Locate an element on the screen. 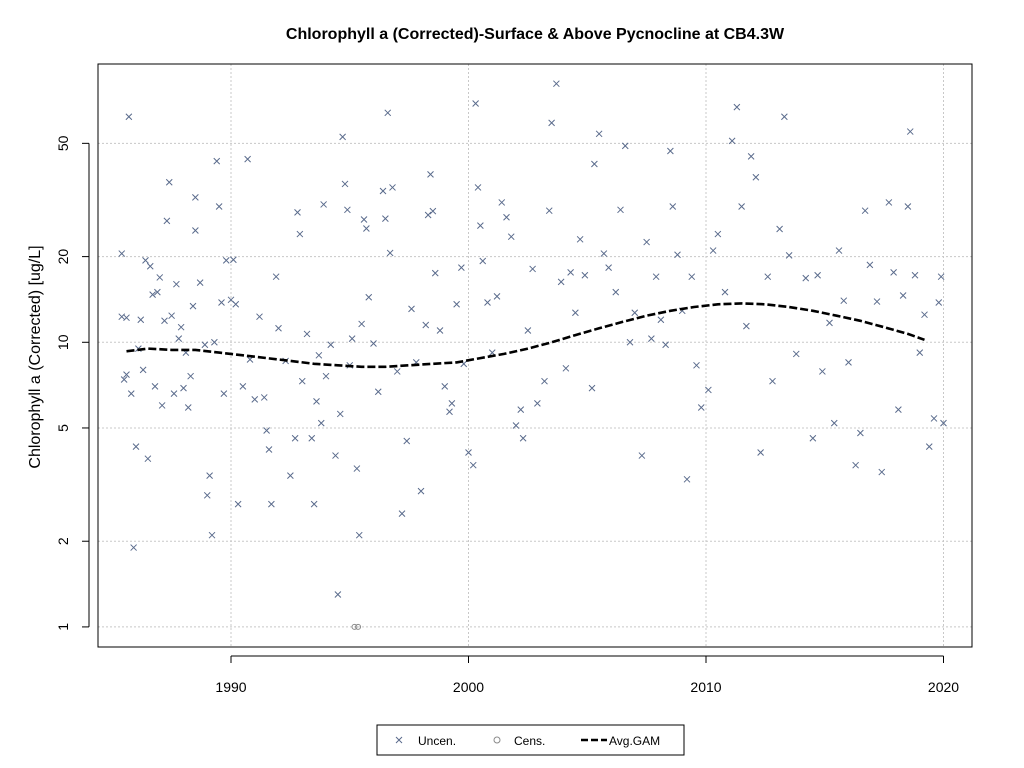  x-tick-label: 2020 is located at coordinates (943, 687).